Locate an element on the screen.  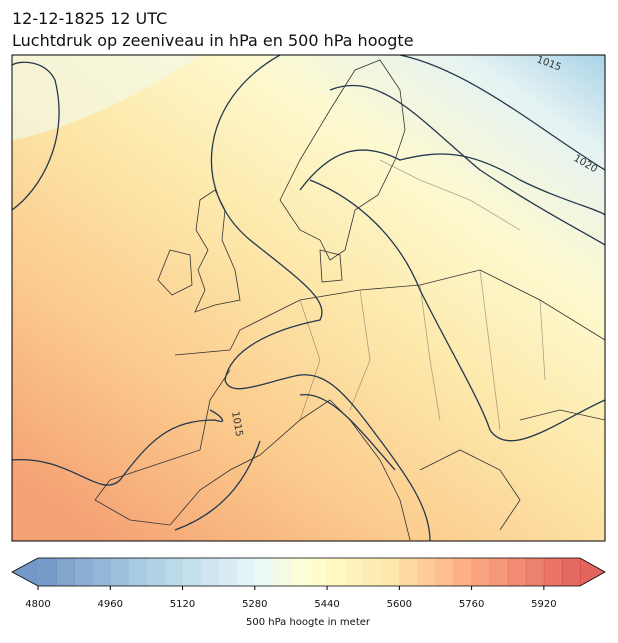
colorbar: 4800 4960 5120 5280 5440 5600 5760 5920 is located at coordinates (308, 583).